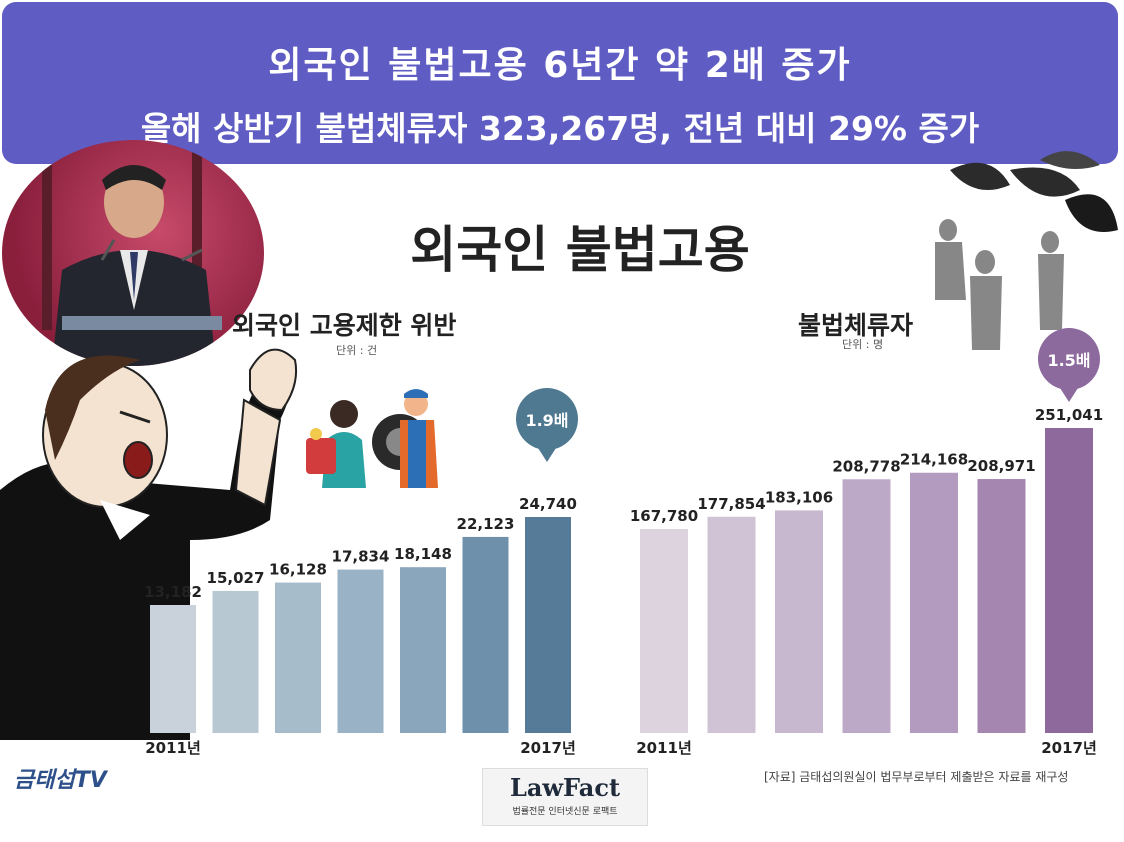  I want to click on left-value-label-4: 17,834, so click(361, 557).